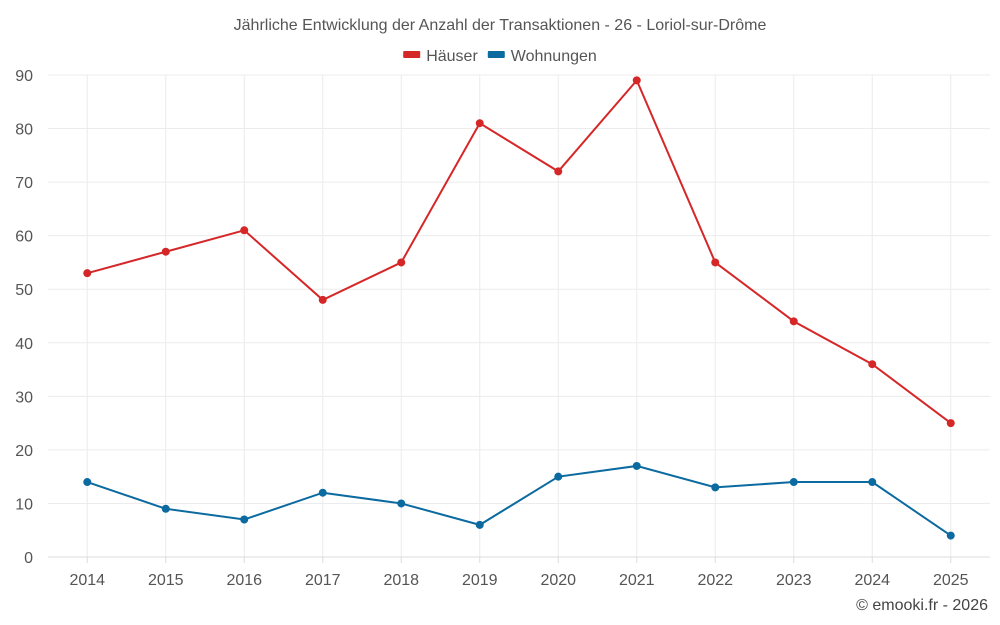 The height and width of the screenshot is (625, 1000). I want to click on legend-label: Häuser, so click(452, 56).